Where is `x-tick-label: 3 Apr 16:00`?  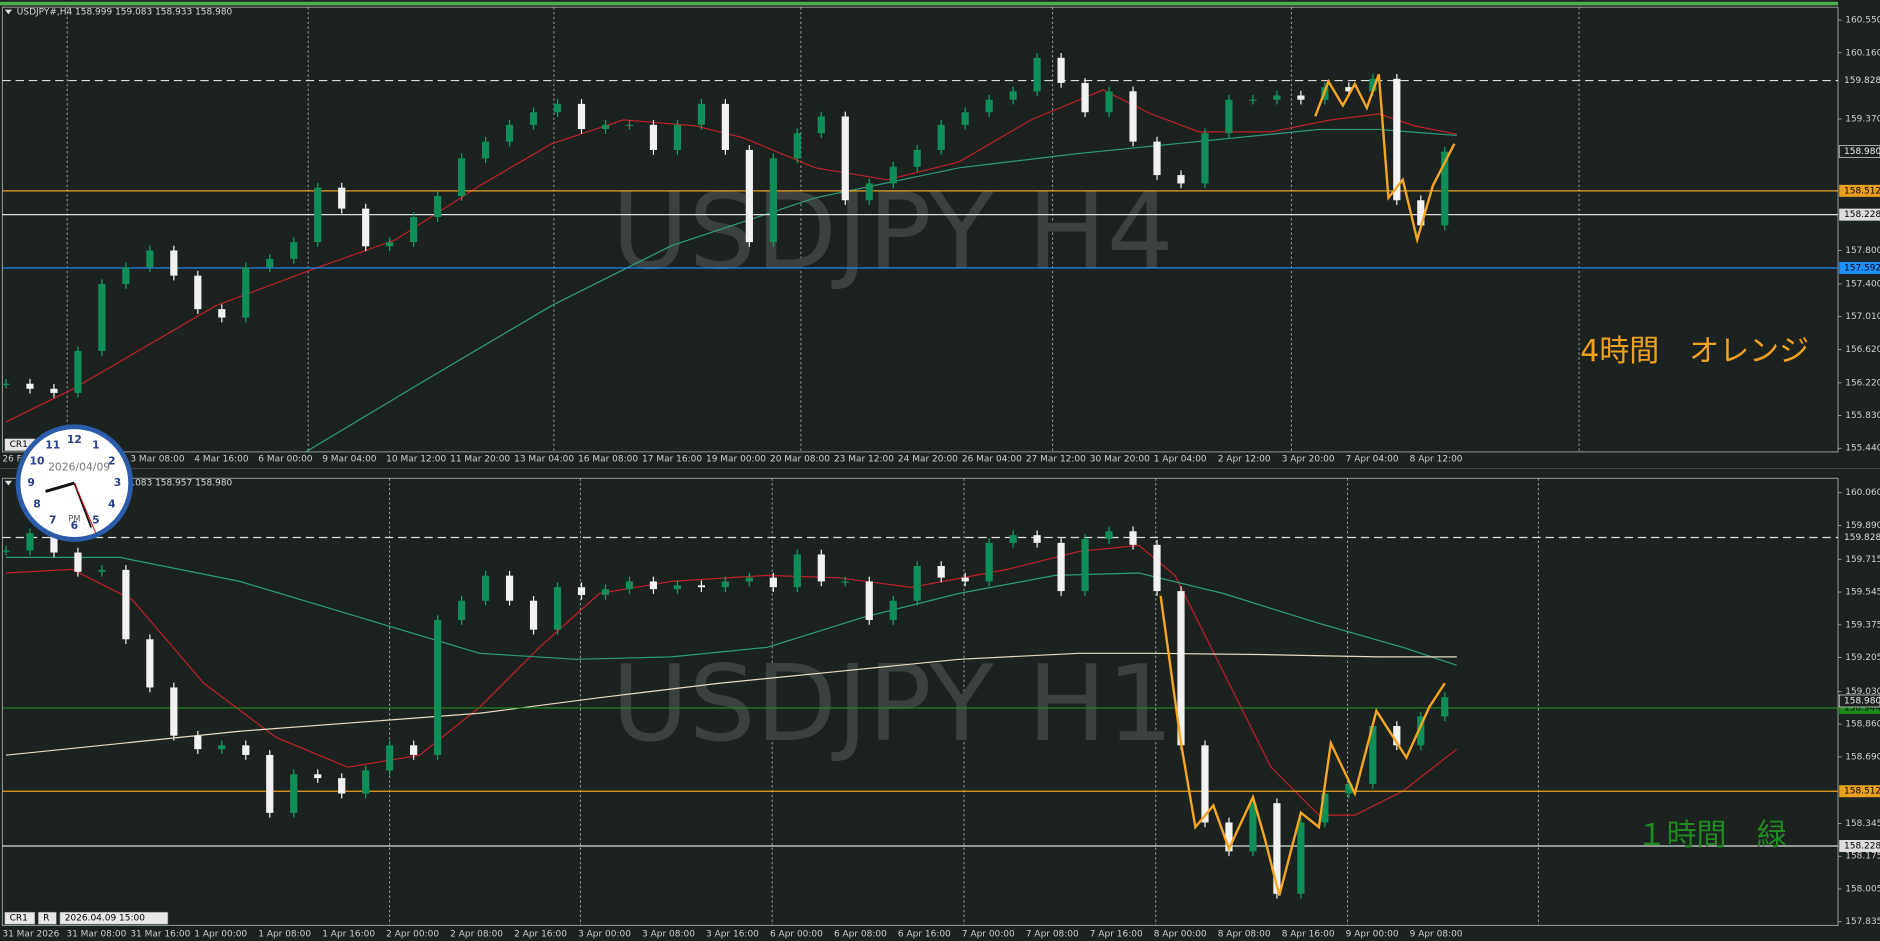
x-tick-label: 3 Apr 16:00 is located at coordinates (732, 934).